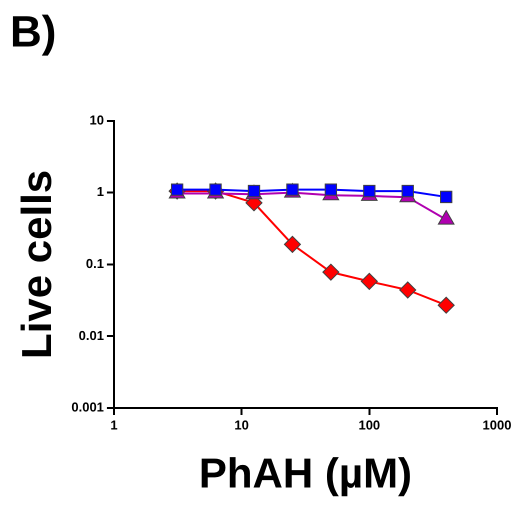 This screenshot has width=519, height=505. Describe the element at coordinates (87, 407) in the screenshot. I see `y-tick-label: 0.001` at that location.